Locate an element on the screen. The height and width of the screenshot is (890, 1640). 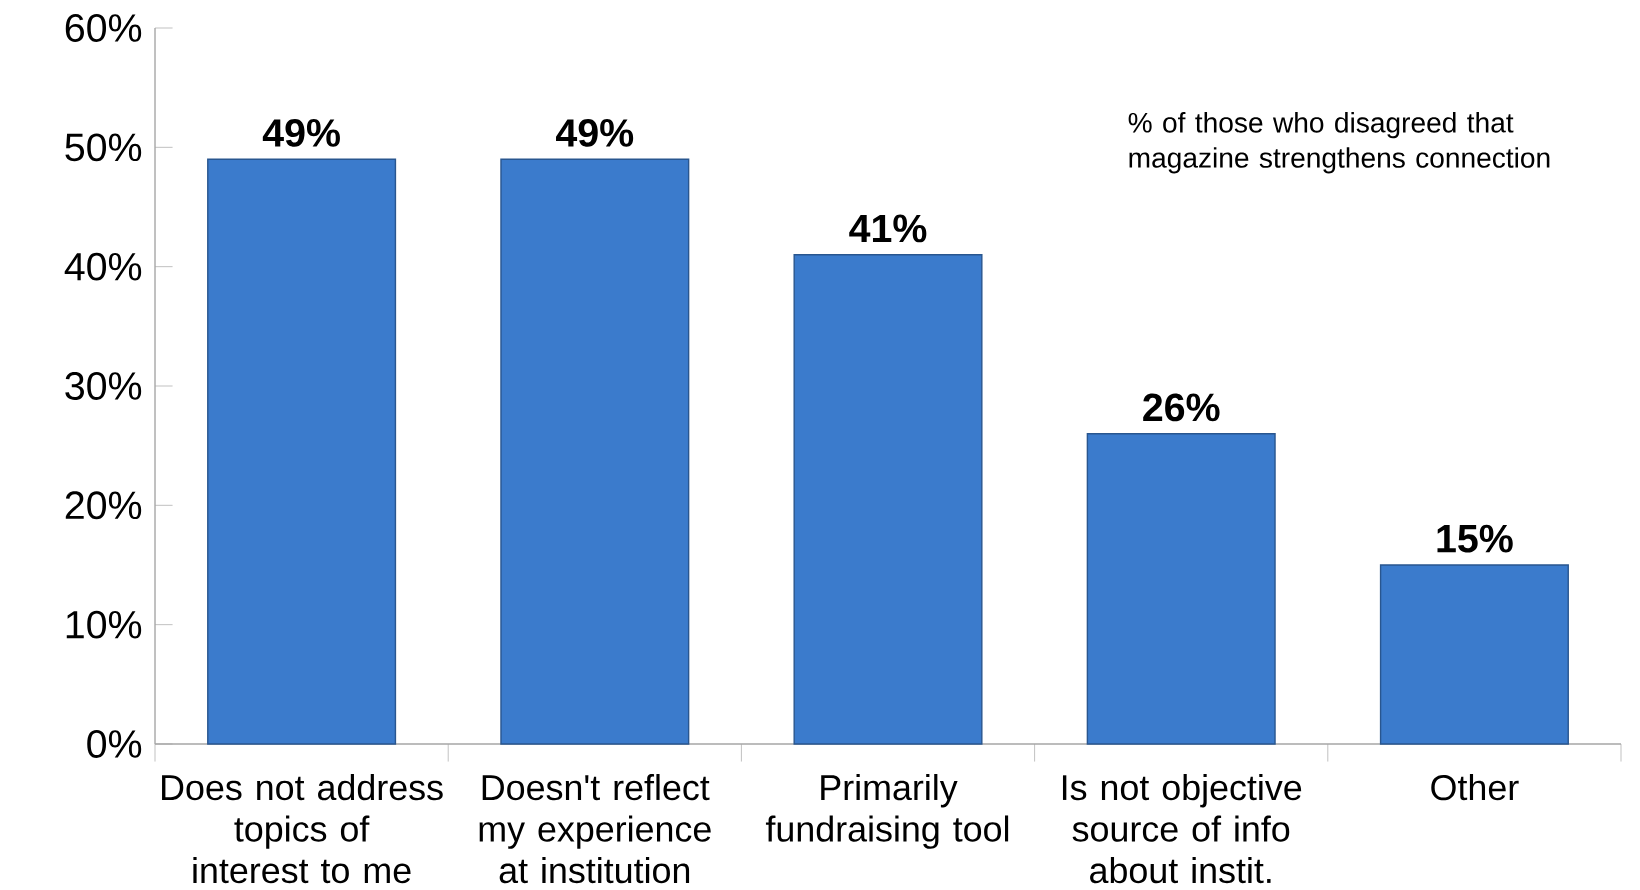
x-tick-label: Primarily fundraising tool is located at coordinates (887, 811).